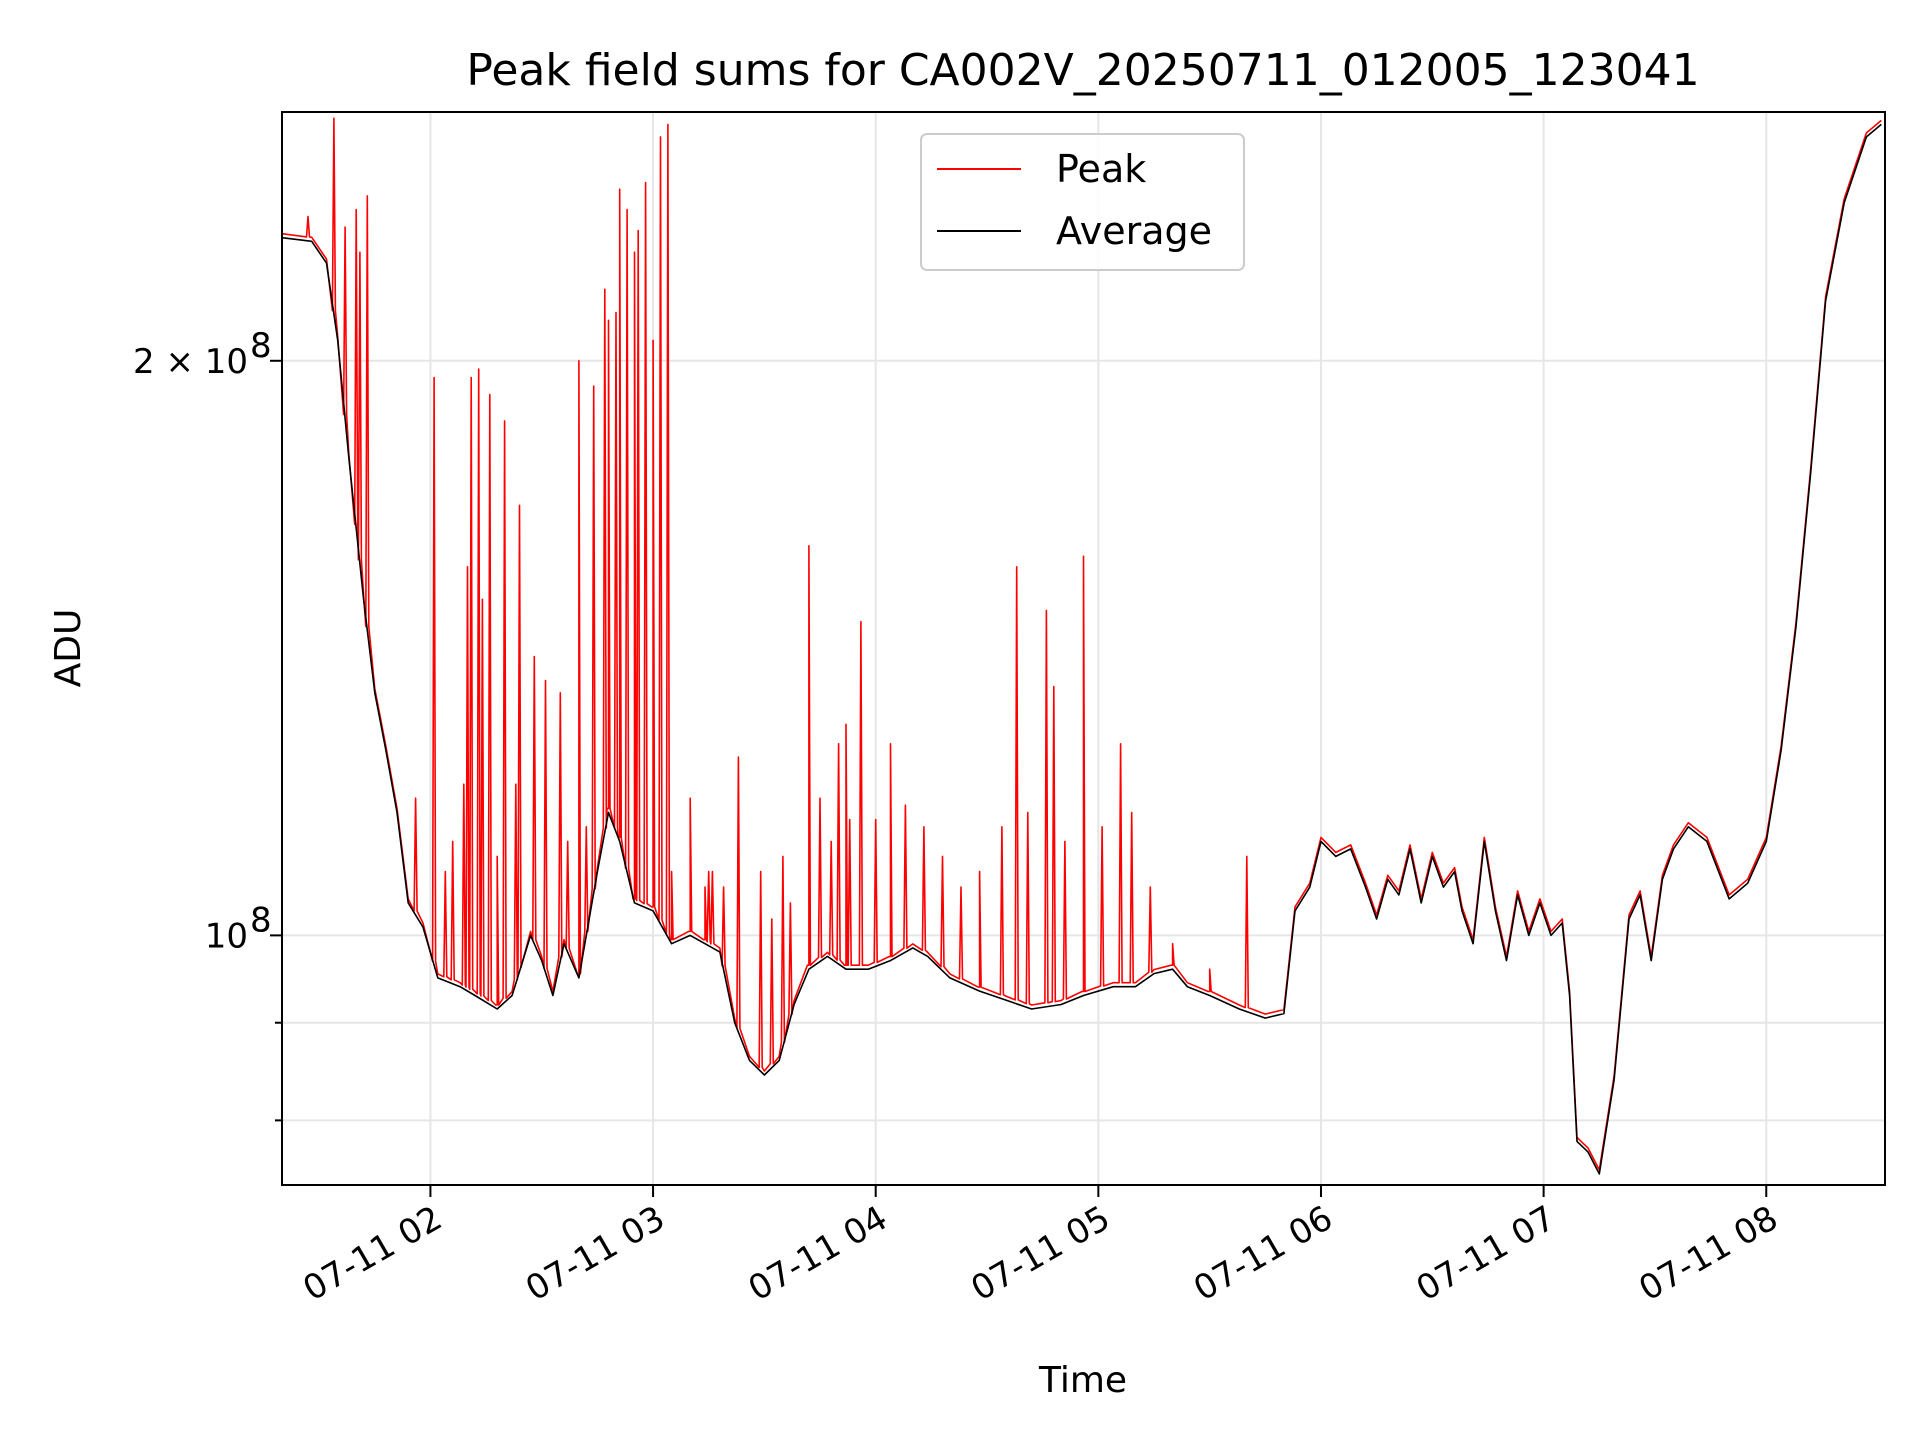 Image resolution: width=1920 pixels, height=1440 pixels. What do you see at coordinates (595, 1253) in the screenshot?
I see `x-tick-label: 07-11 03` at bounding box center [595, 1253].